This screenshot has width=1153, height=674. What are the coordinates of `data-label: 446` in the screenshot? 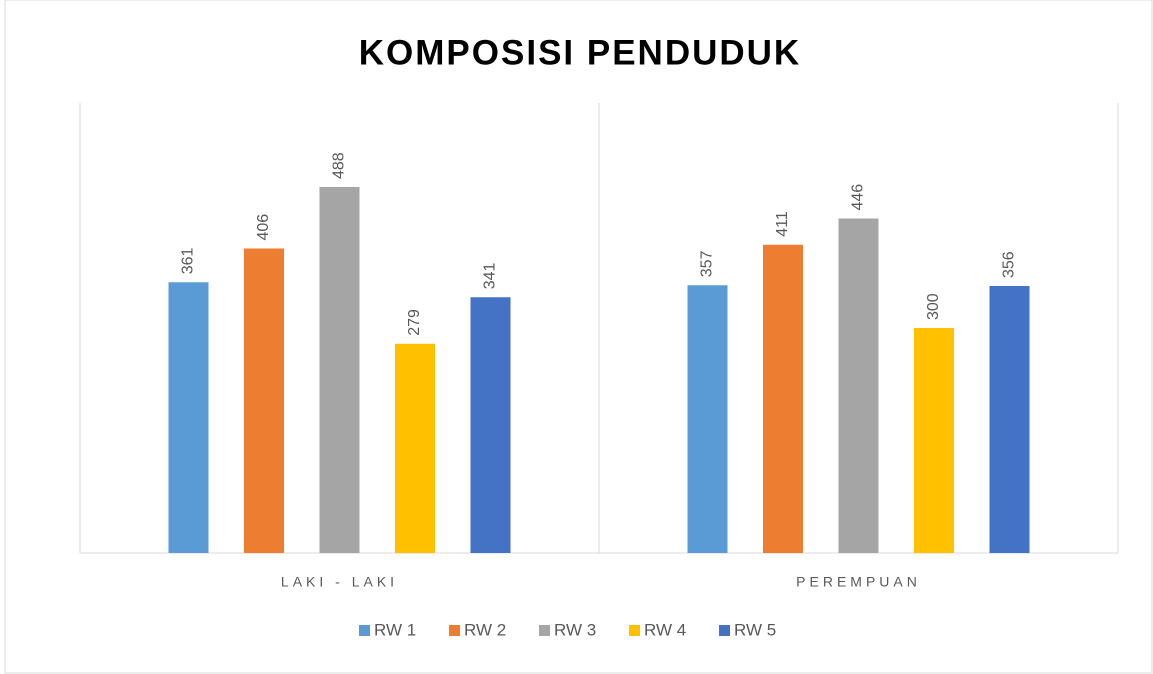 It's located at (858, 197).